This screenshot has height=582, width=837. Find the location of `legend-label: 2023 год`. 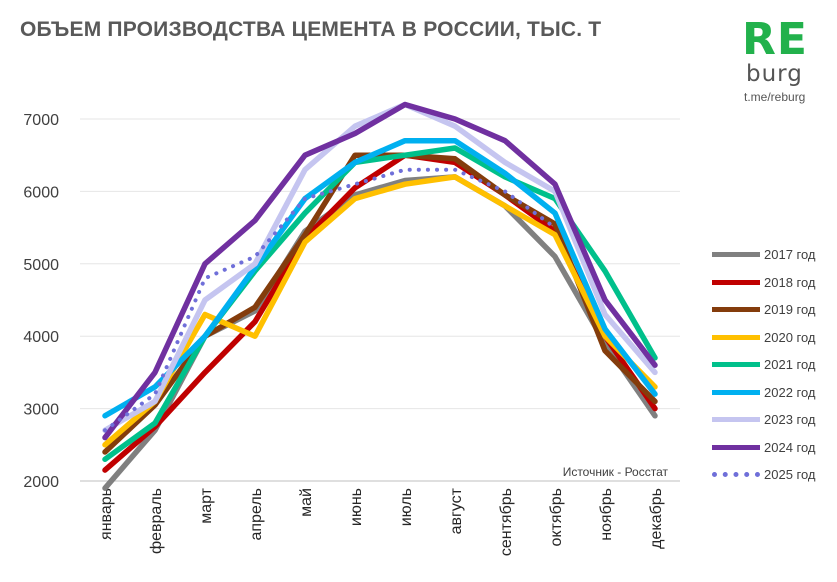

legend-label: 2023 год is located at coordinates (790, 420).